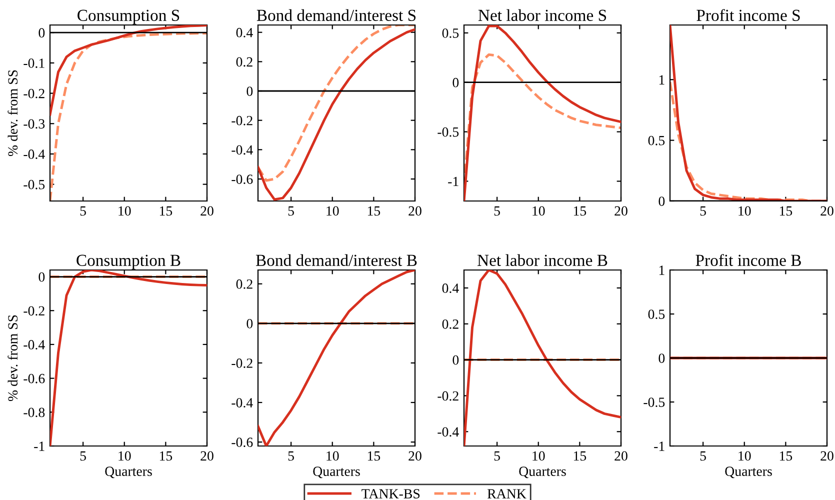 This screenshot has width=835, height=500. I want to click on chart-title: Bond demand/interest S, so click(336, 15).